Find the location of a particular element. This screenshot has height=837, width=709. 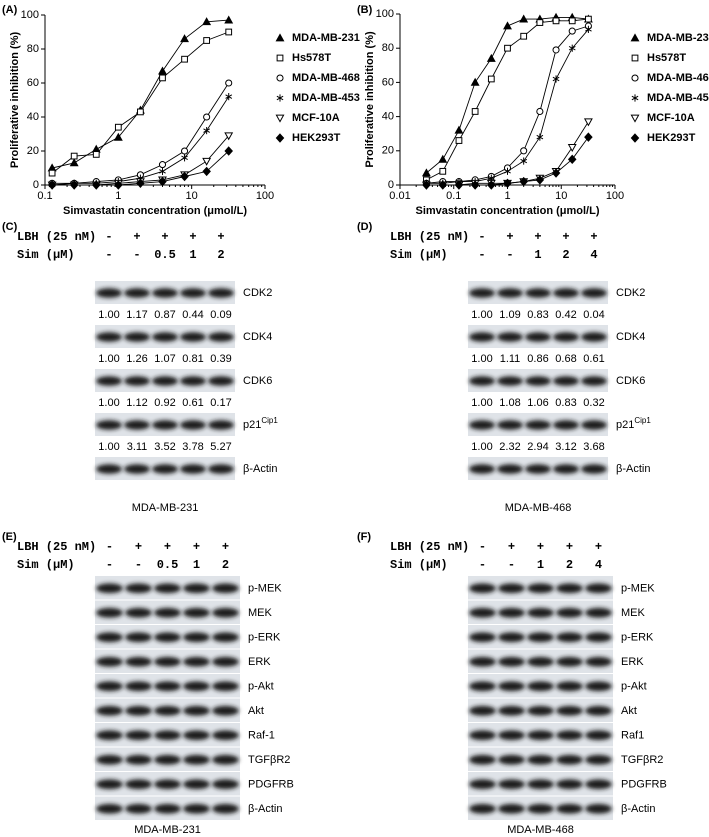

quantification: 1.12 is located at coordinates (136, 403).